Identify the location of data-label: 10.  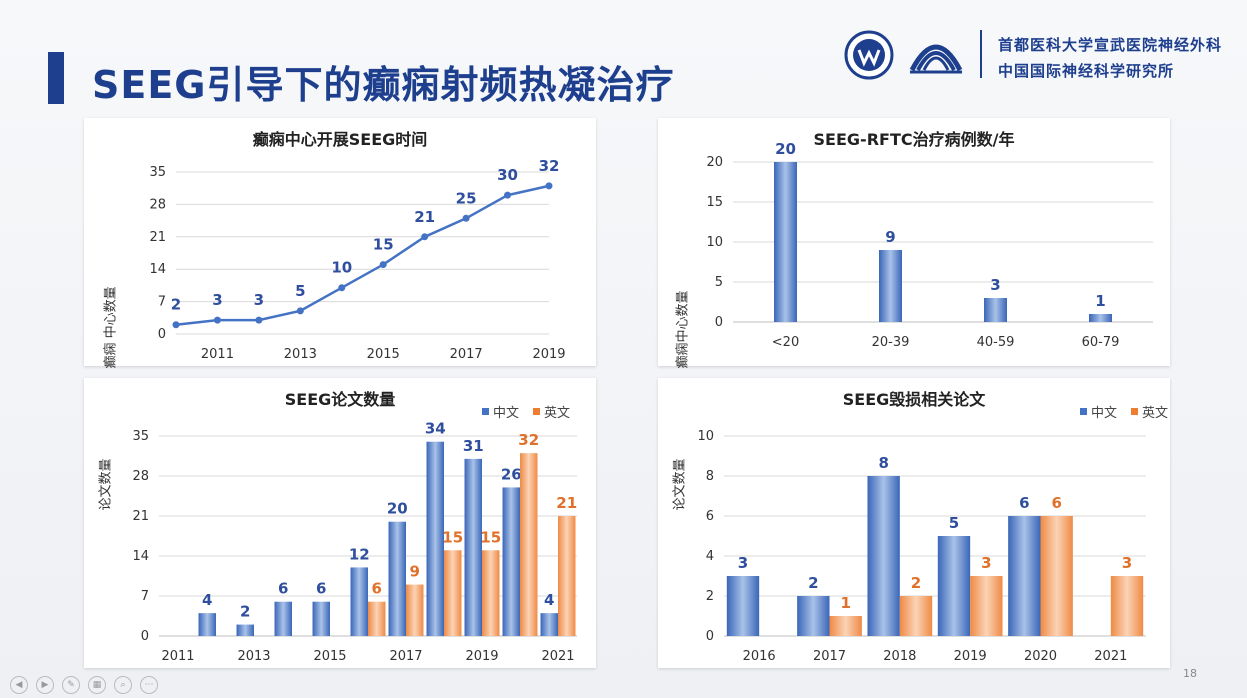
(341, 268).